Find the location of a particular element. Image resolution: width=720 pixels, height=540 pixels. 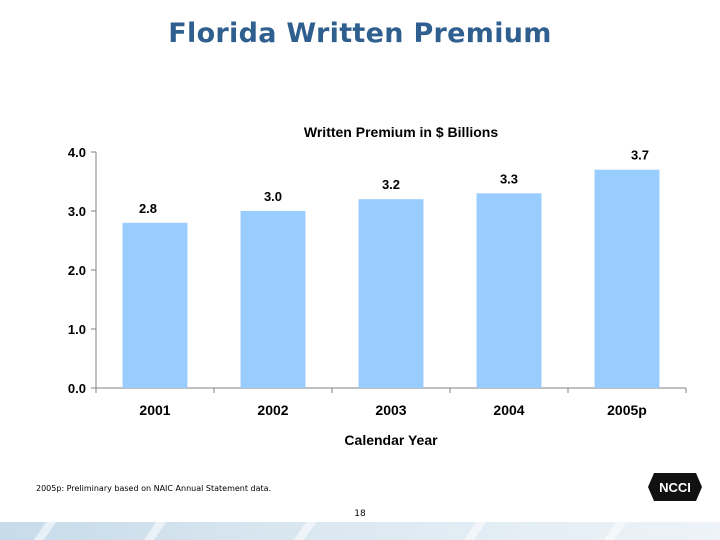

bottom-decorative-band is located at coordinates (360, 531).